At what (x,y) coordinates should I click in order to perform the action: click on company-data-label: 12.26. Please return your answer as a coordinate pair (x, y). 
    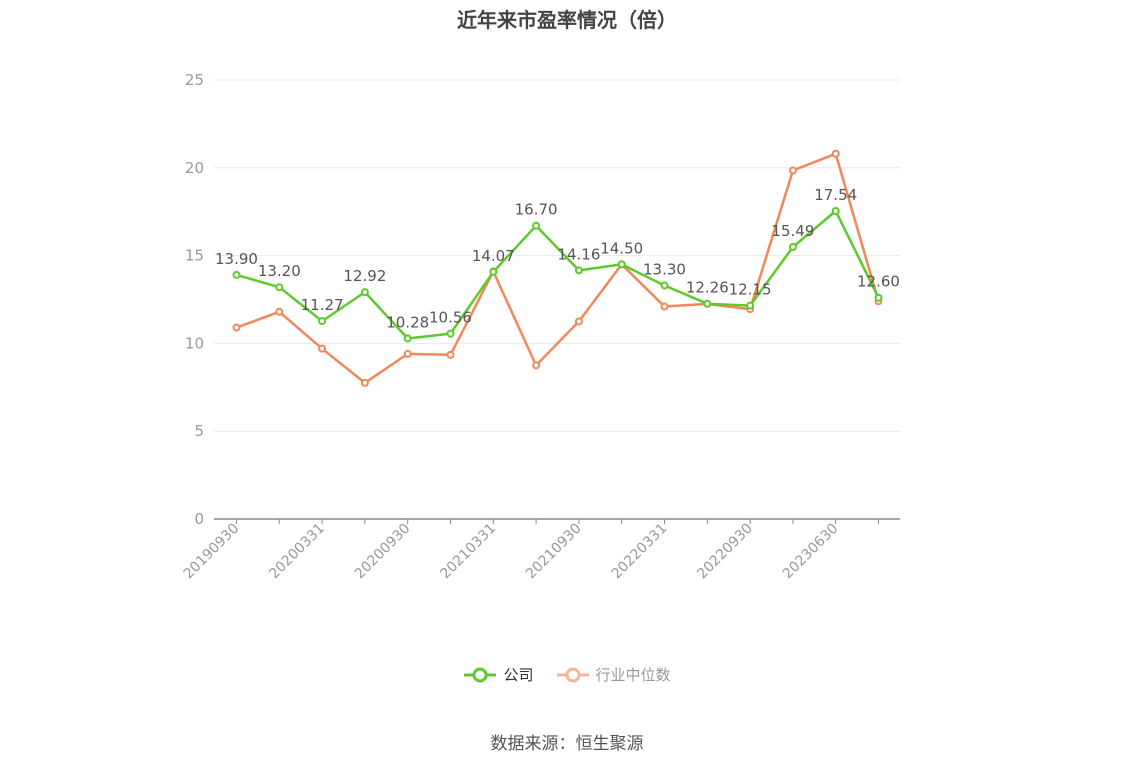
    Looking at the image, I should click on (707, 288).